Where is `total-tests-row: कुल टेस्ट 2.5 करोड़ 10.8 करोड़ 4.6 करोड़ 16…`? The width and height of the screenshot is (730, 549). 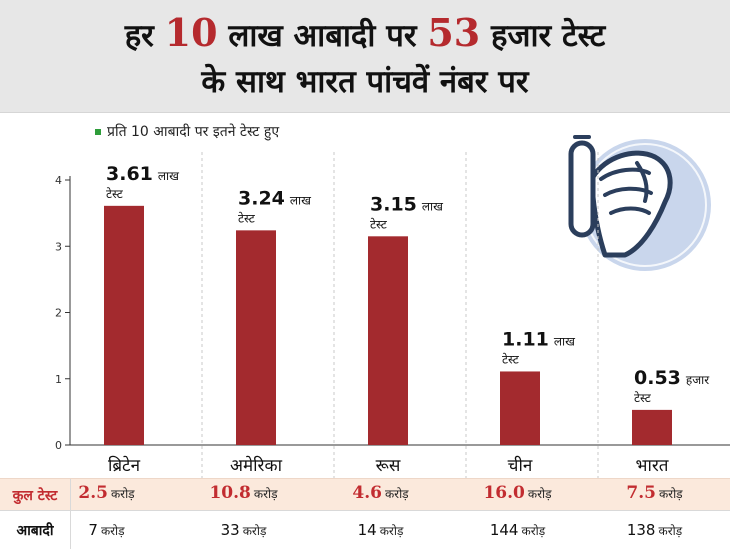 total-tests-row: कुल टेस्ट 2.5 करोड़ 10.8 करोड़ 4.6 करोड़ 16… is located at coordinates (365, 494).